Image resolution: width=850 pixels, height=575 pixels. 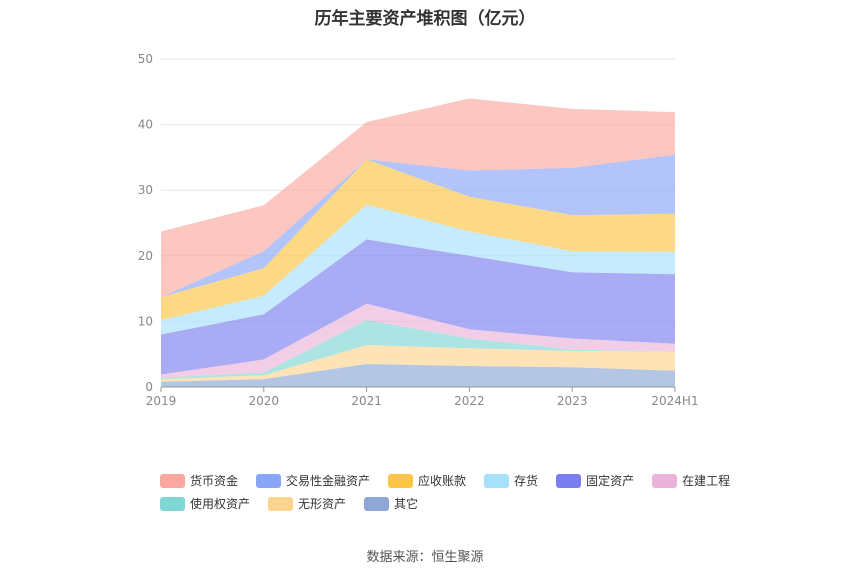 I want to click on legend-label: 其它, so click(x=406, y=504).